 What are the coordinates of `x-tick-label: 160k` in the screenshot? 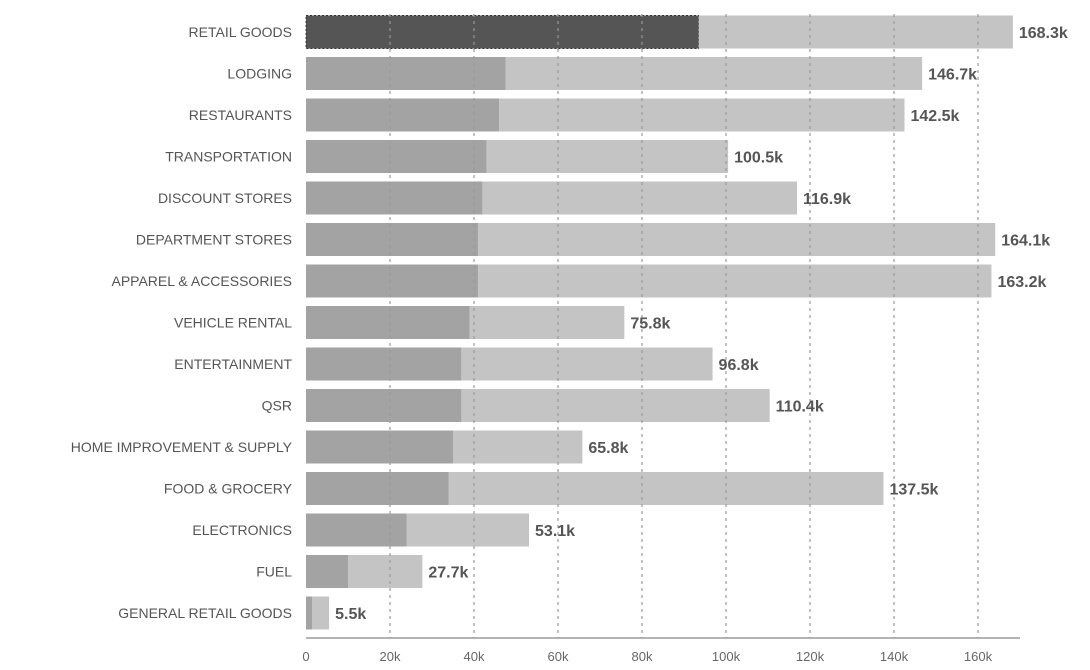 It's located at (978, 656).